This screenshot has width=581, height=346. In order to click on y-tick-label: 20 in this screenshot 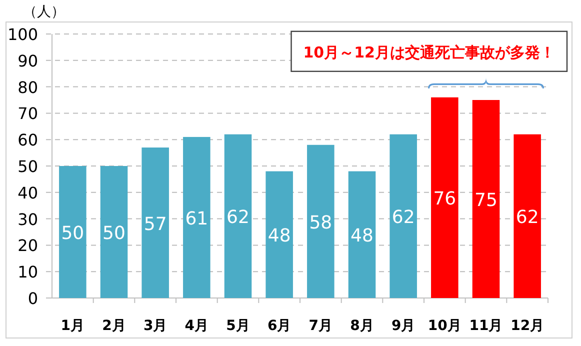, I will do `click(28, 246)`.